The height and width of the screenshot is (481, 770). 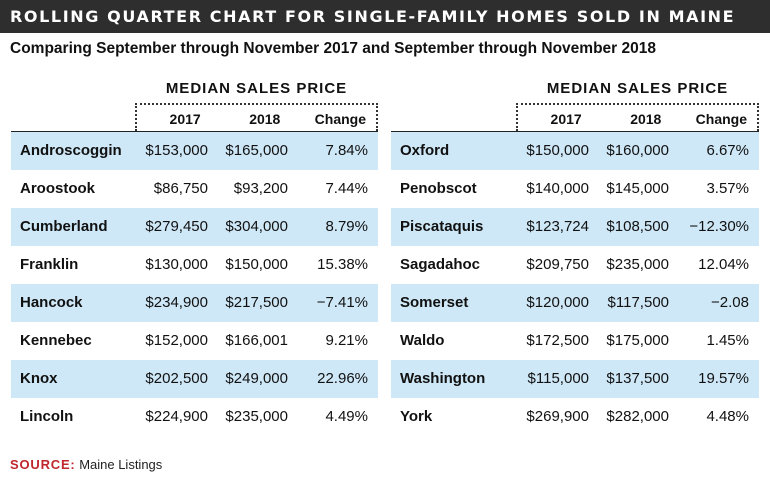 I want to click on price-2017: $153,000, so click(x=176, y=150).